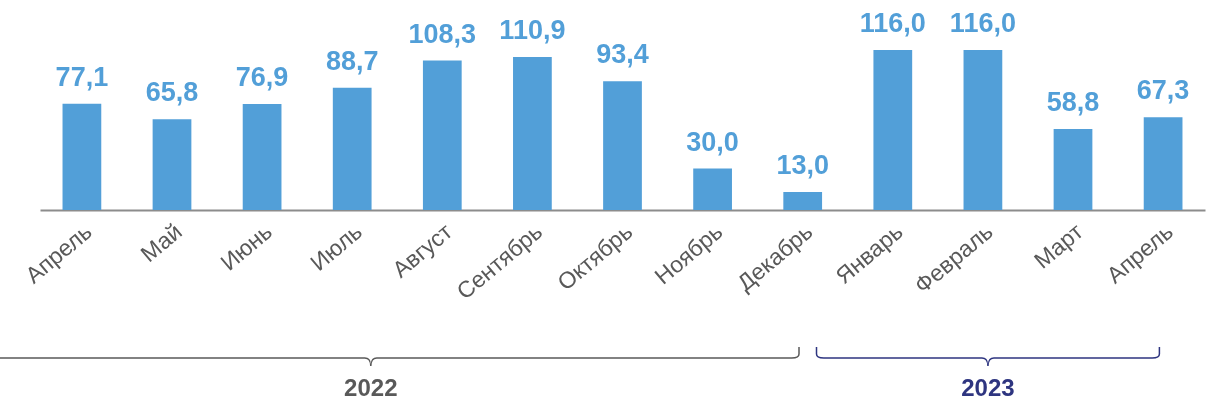  What do you see at coordinates (352, 60) in the screenshot?
I see `data-label: 88,7` at bounding box center [352, 60].